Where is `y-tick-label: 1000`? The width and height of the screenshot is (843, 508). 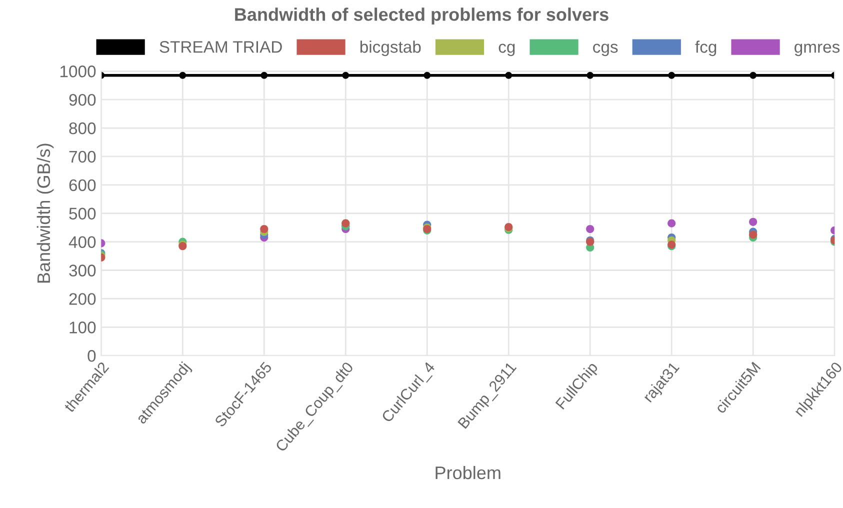 y-tick-label: 1000 is located at coordinates (78, 72).